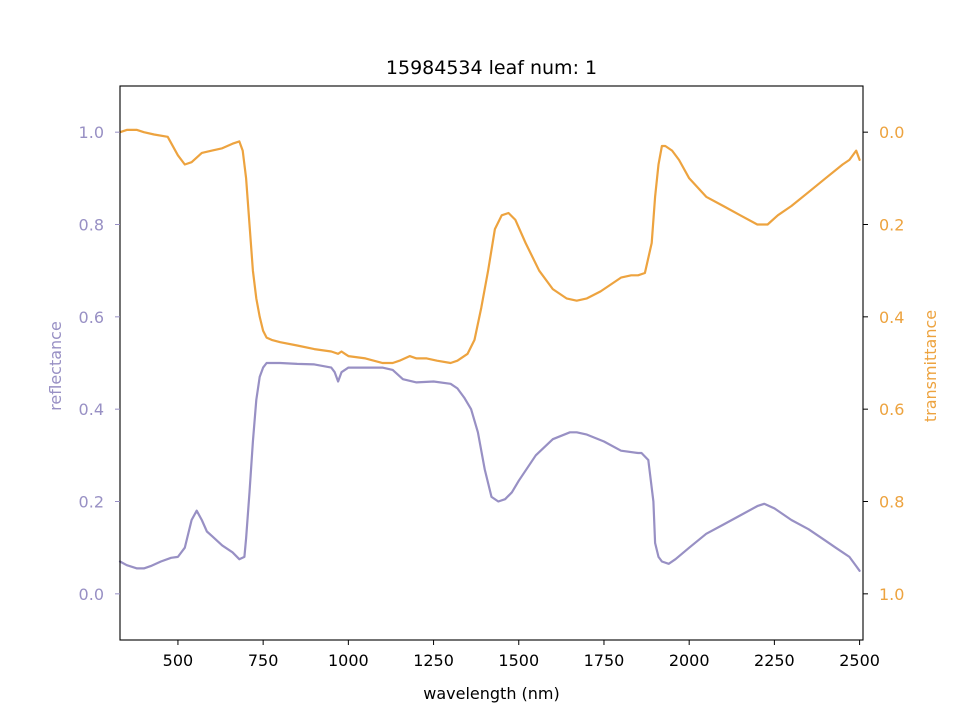 The height and width of the screenshot is (720, 960). Describe the element at coordinates (491, 68) in the screenshot. I see `chart-title: 15984534 leaf num: 1` at that location.